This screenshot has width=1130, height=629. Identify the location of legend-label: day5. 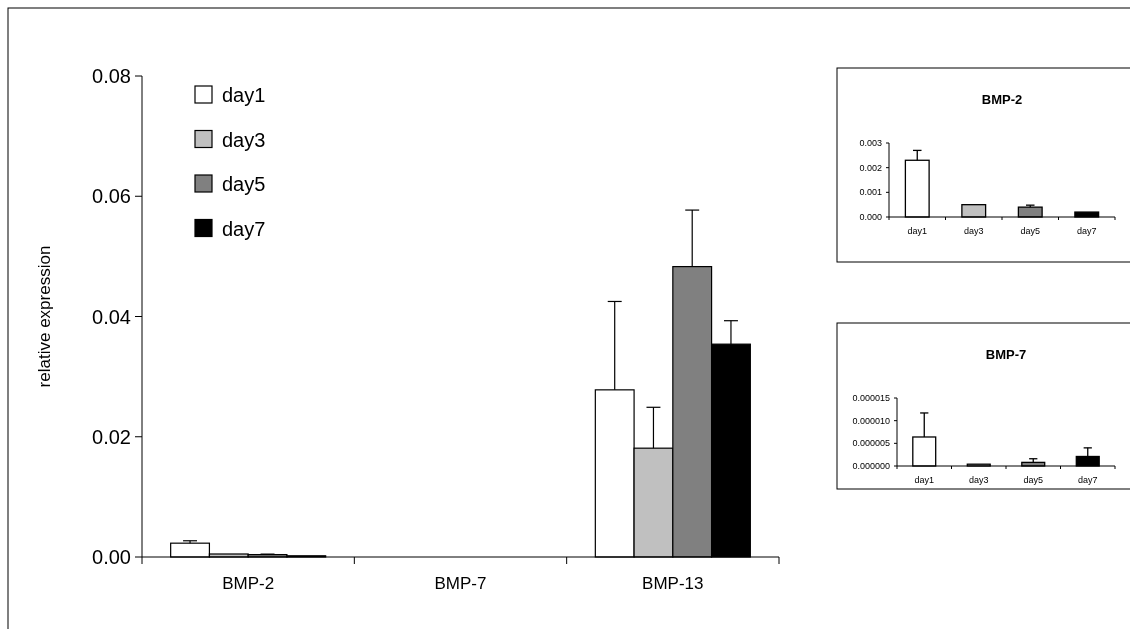
(244, 184).